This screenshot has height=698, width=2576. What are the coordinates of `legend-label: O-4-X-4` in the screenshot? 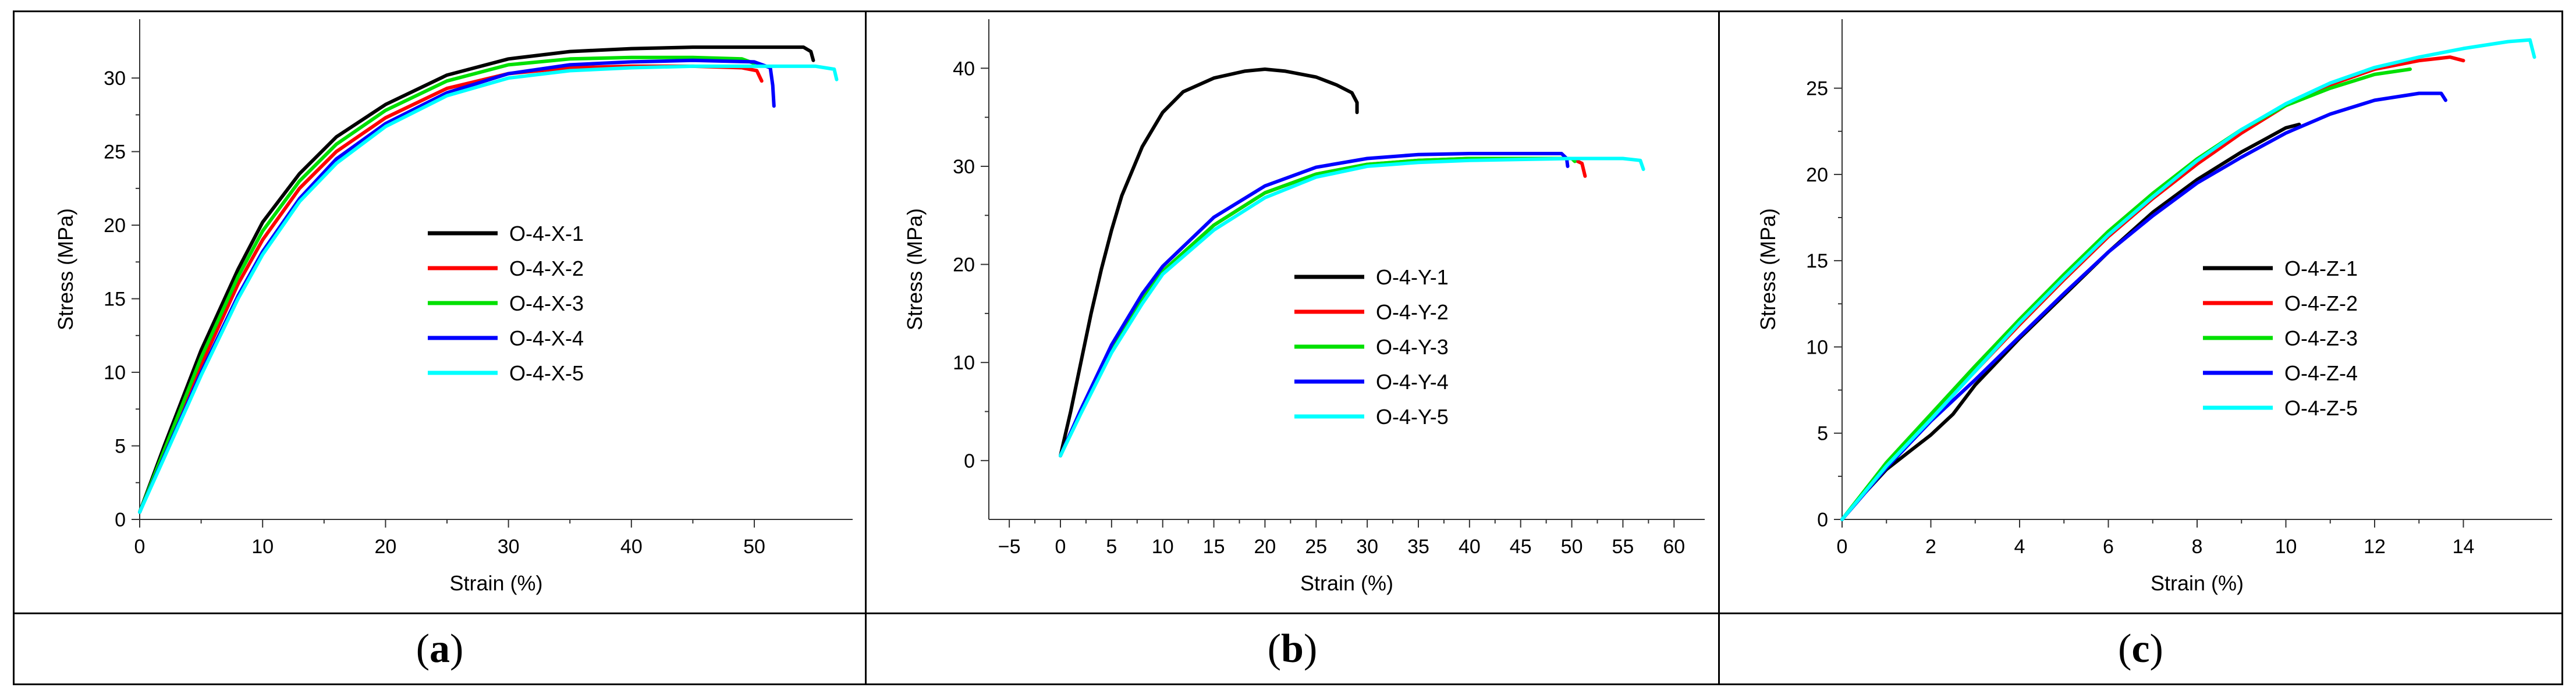 It's located at (546, 338).